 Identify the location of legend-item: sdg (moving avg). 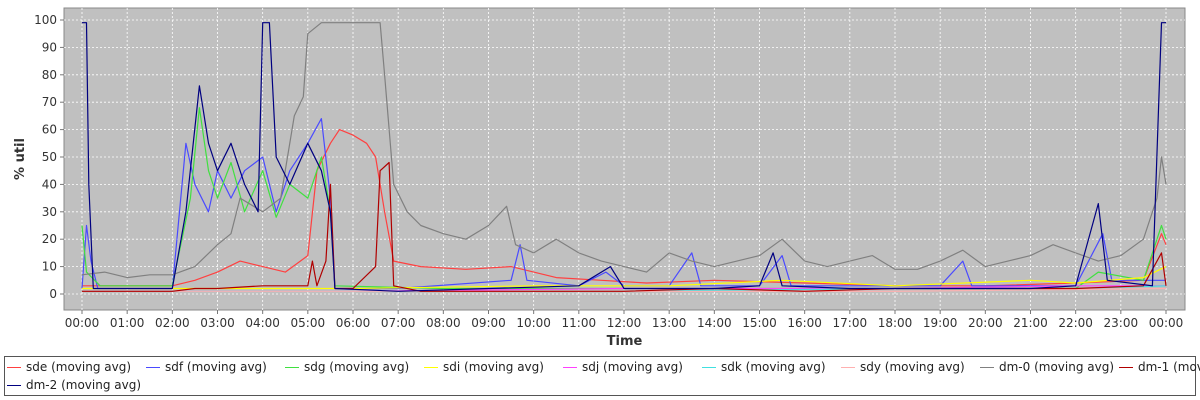
(347, 367).